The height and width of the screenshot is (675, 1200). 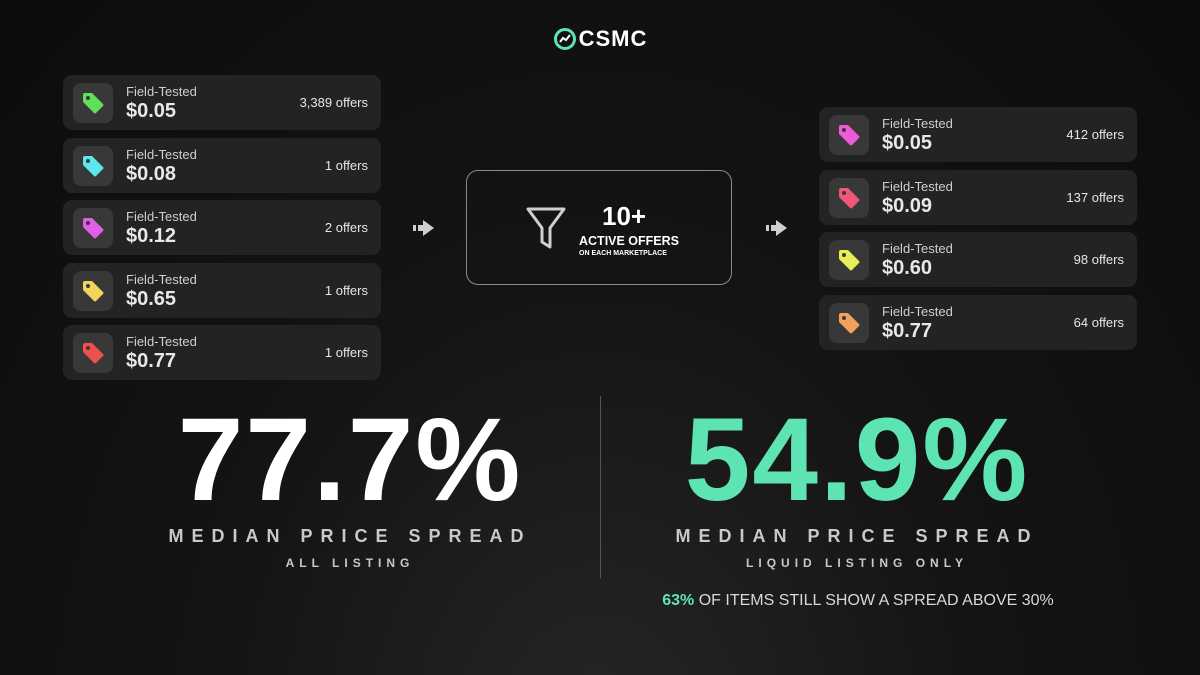 I want to click on listing-card: Field-Tested $0.05 412 offers, so click(x=978, y=134).